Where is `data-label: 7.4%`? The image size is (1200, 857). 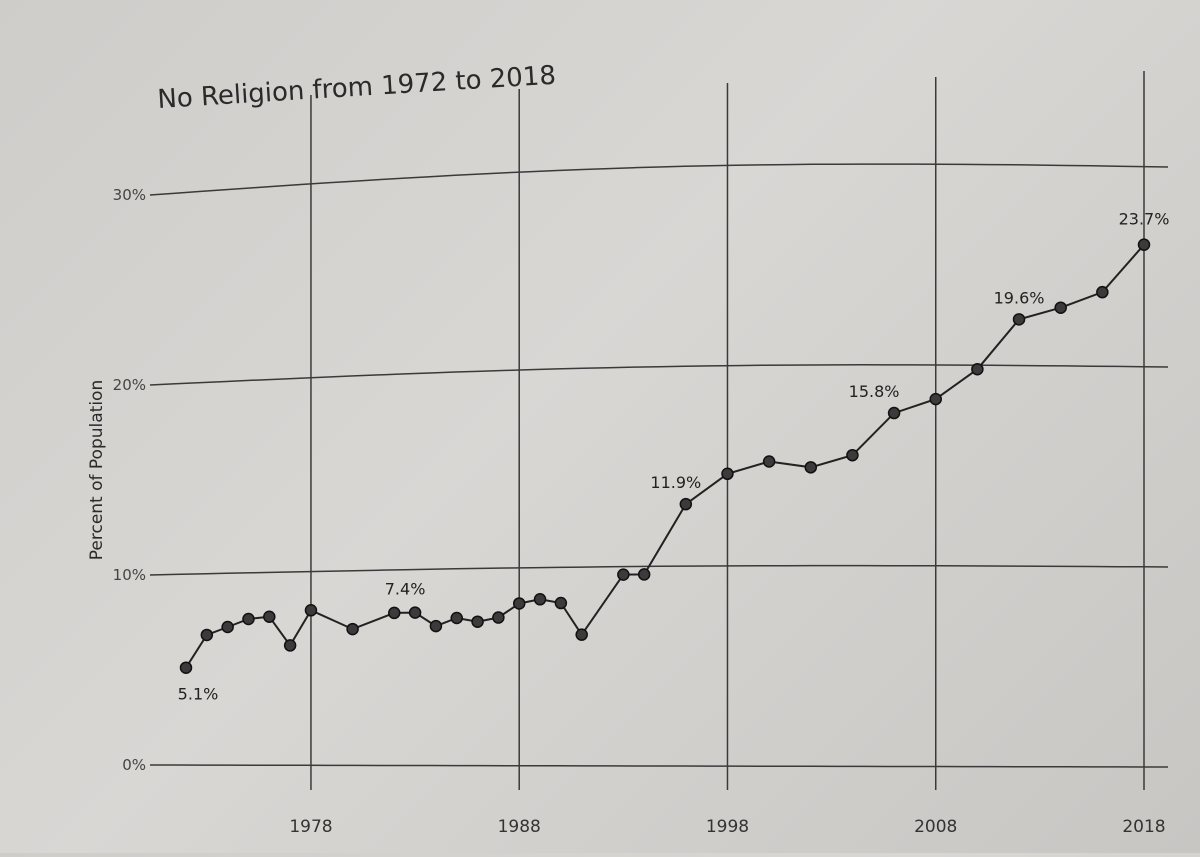 data-label: 7.4% is located at coordinates (405, 589).